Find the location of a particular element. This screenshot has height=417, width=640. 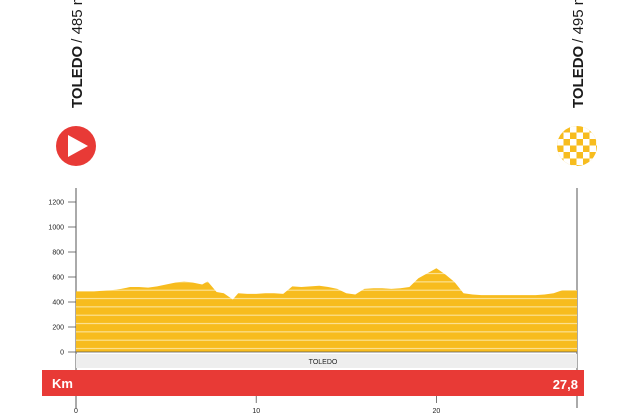

km-label: Km is located at coordinates (62, 383).